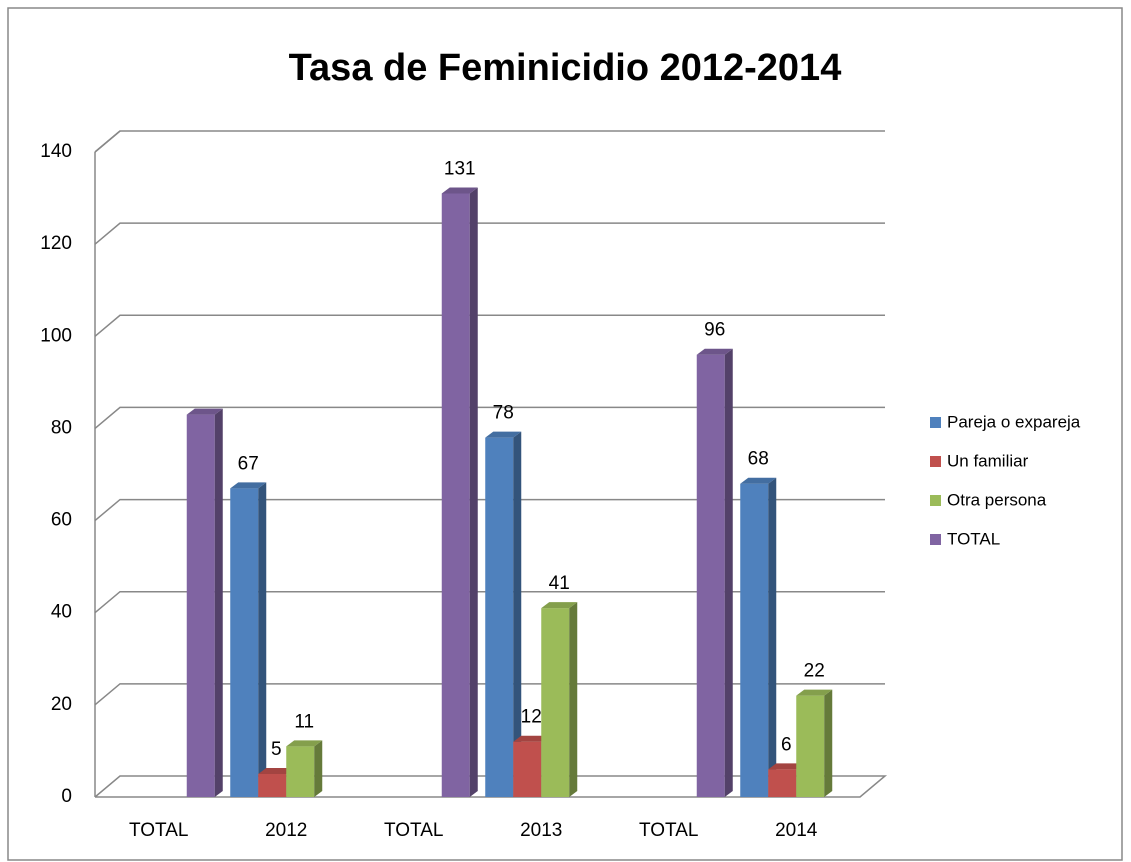 Image resolution: width=1131 pixels, height=862 pixels. What do you see at coordinates (66, 796) in the screenshot?
I see `y-tick-label: 0` at bounding box center [66, 796].